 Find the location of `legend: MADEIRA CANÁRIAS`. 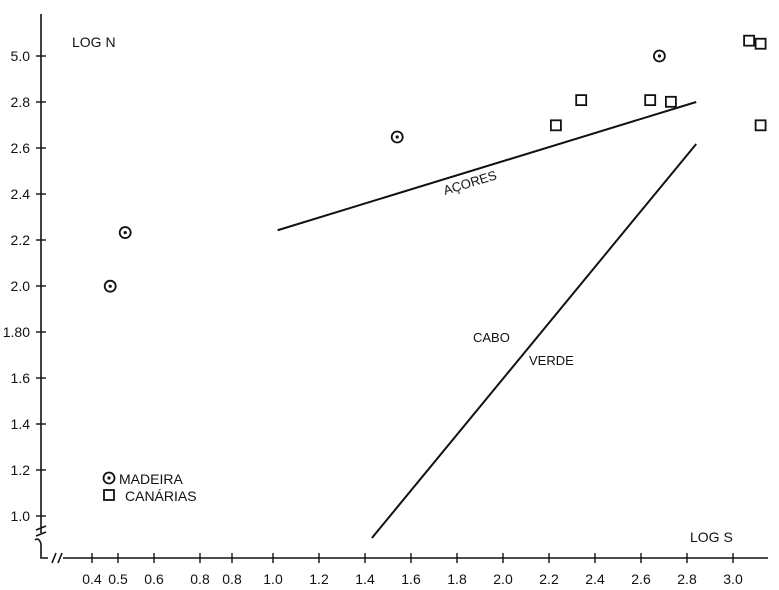

legend: MADEIRA CANÁRIAS is located at coordinates (149, 487).